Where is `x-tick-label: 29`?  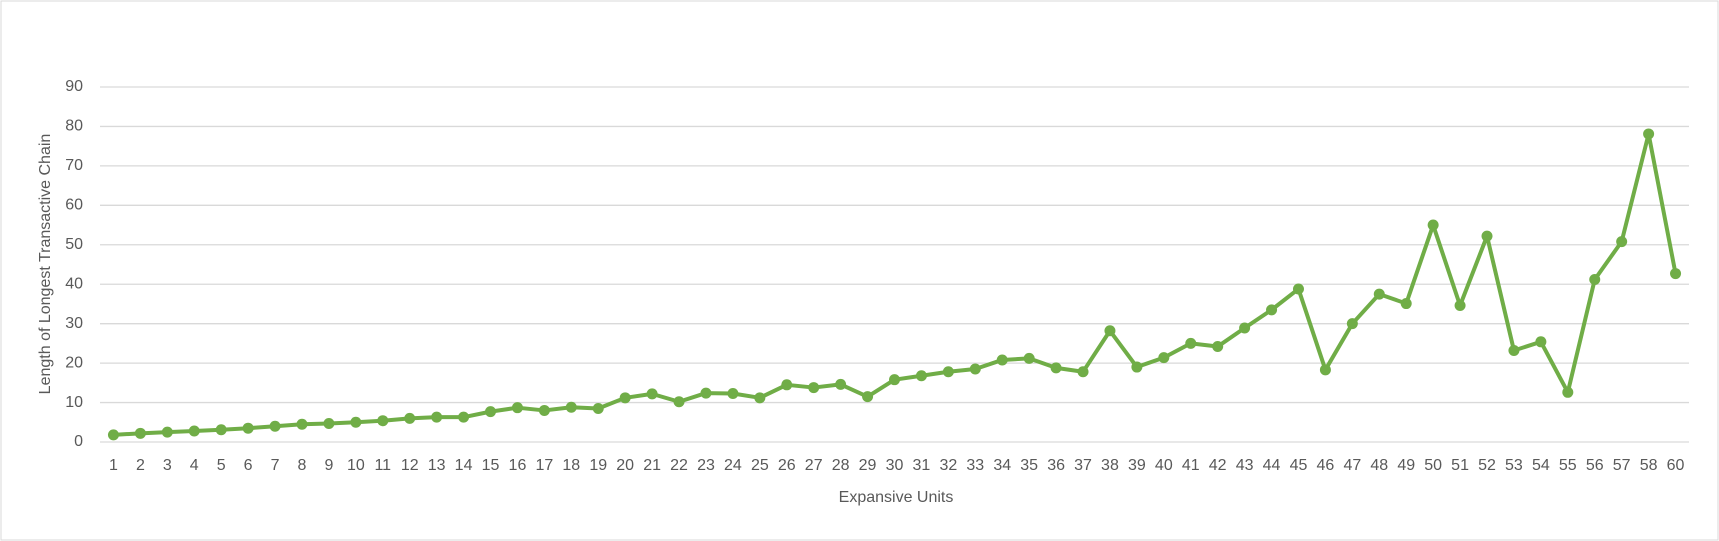 x-tick-label: 29 is located at coordinates (868, 465).